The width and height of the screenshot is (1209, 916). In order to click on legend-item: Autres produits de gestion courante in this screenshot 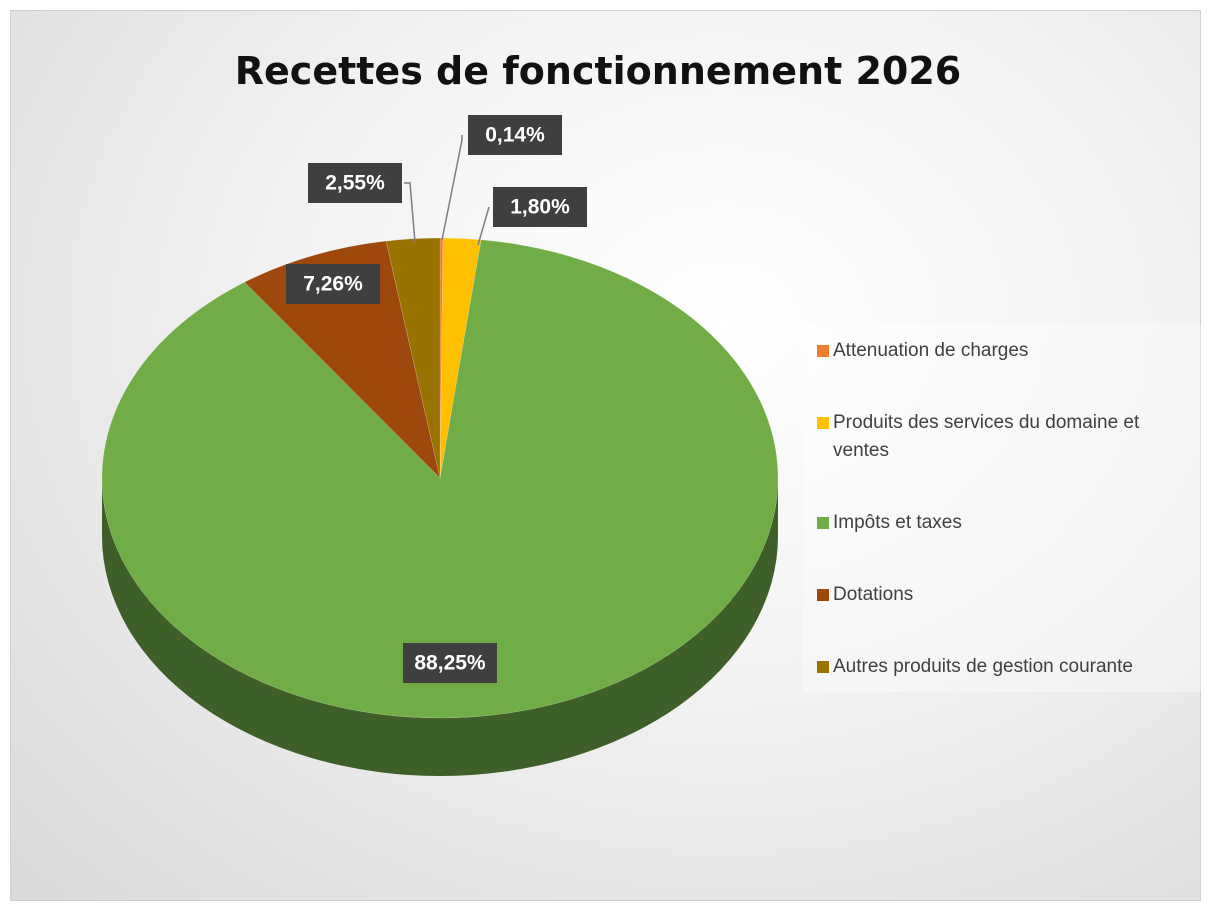, I will do `click(1006, 667)`.